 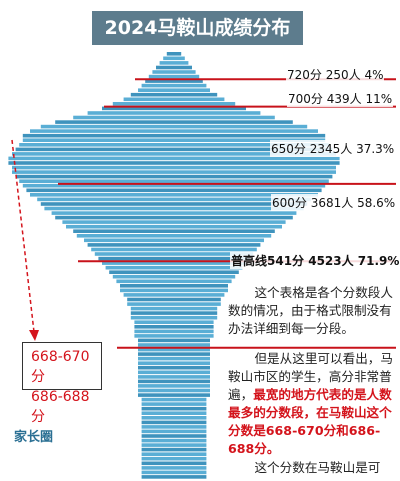 What do you see at coordinates (340, 98) in the screenshot?
I see `marker-label-700: 700分 439人 11%` at bounding box center [340, 98].